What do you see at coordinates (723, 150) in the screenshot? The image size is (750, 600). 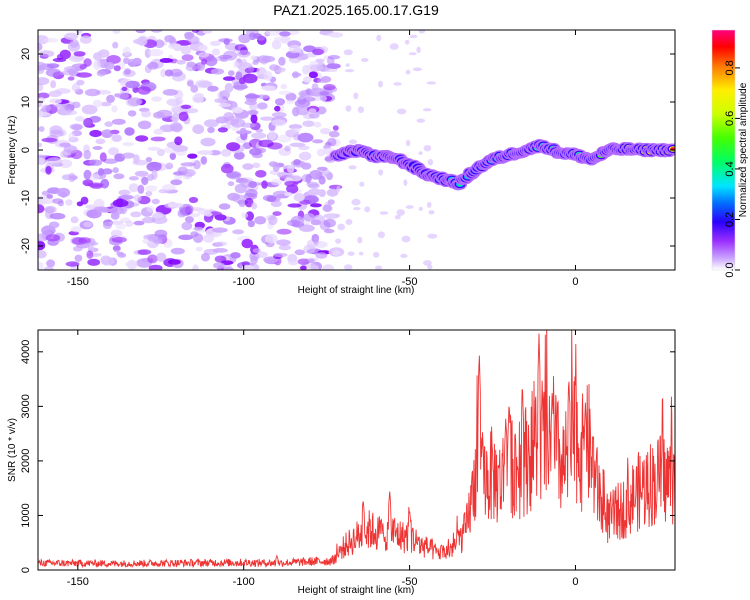 I see `colorbar-frame` at bounding box center [723, 150].